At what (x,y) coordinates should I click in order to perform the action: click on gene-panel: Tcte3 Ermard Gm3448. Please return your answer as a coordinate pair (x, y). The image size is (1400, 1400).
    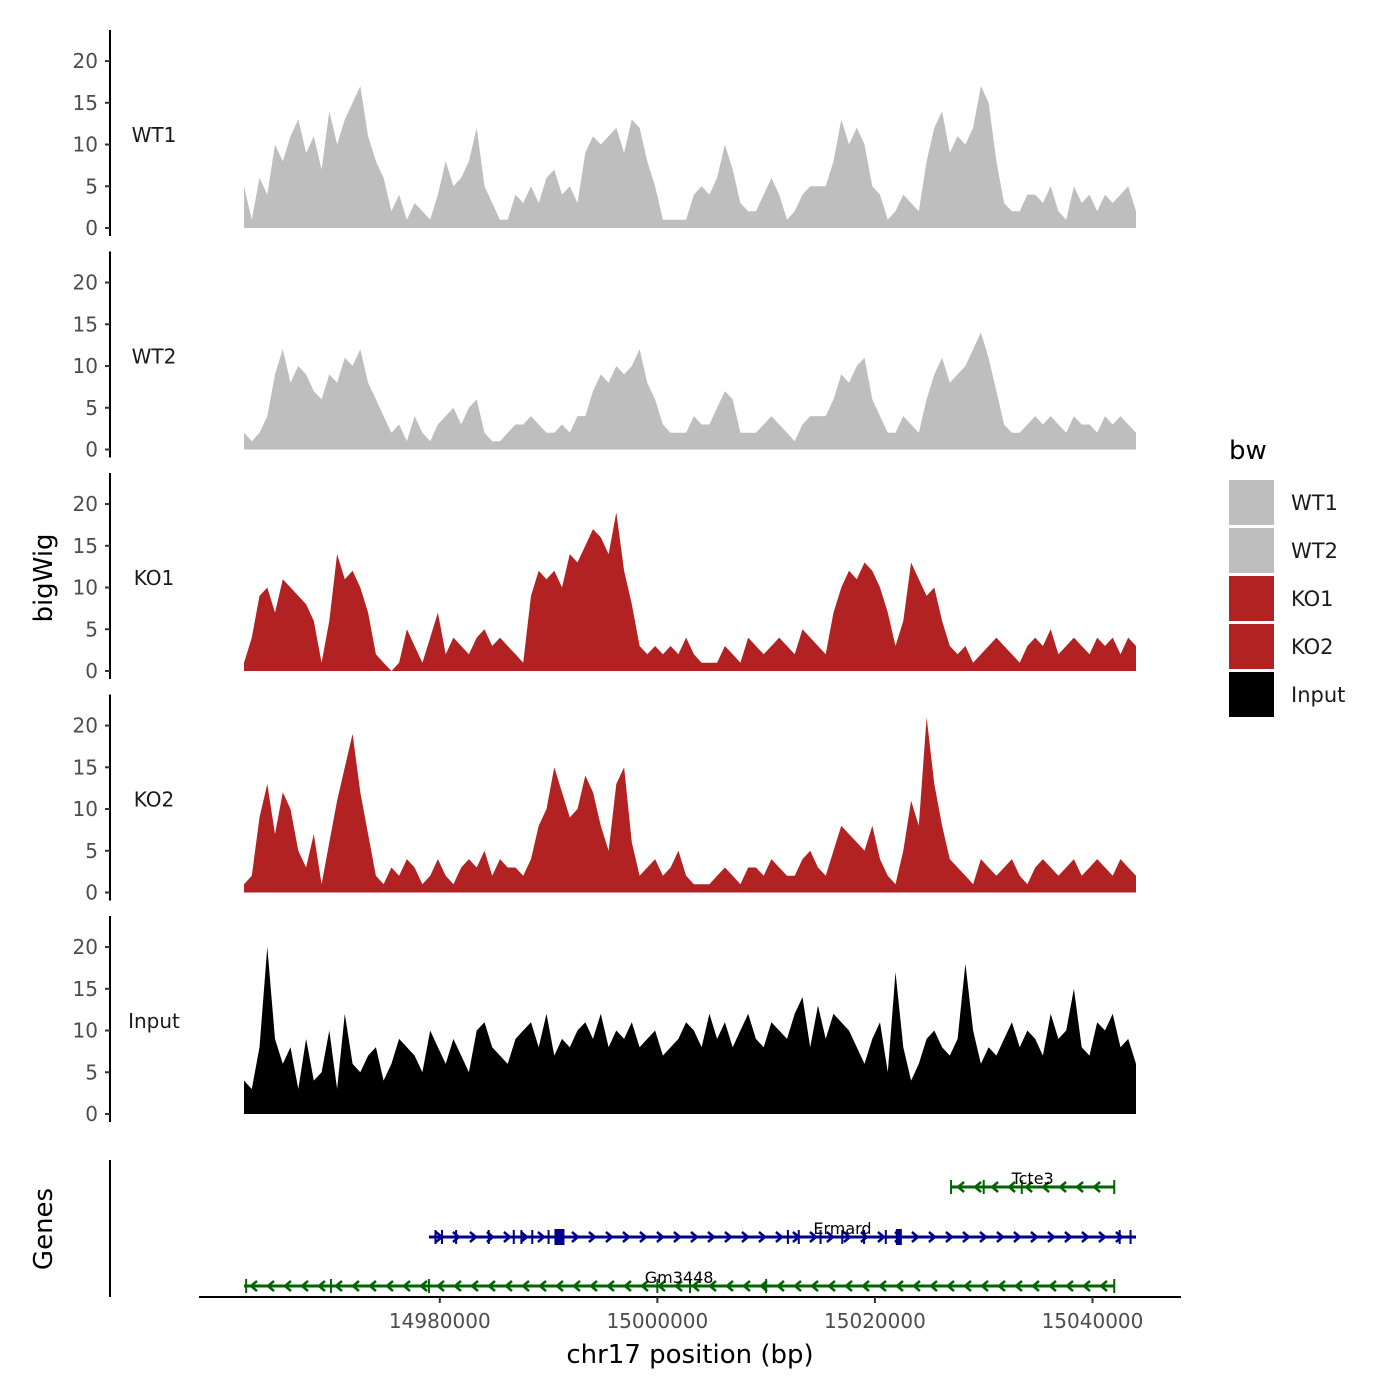
    Looking at the image, I should click on (622, 1228).